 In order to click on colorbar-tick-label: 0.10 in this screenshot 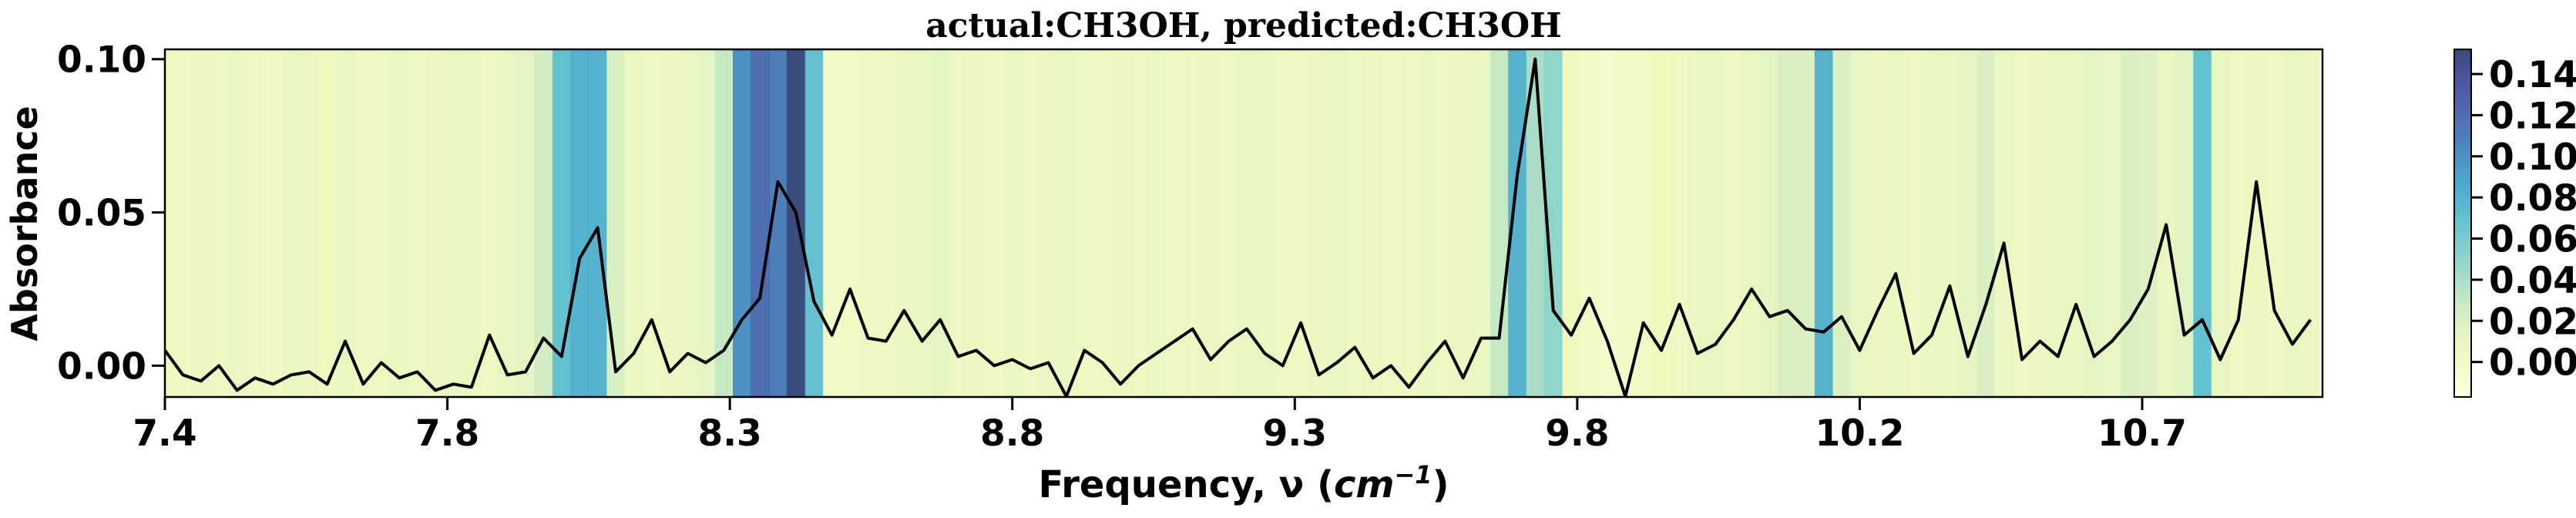, I will do `click(2532, 157)`.